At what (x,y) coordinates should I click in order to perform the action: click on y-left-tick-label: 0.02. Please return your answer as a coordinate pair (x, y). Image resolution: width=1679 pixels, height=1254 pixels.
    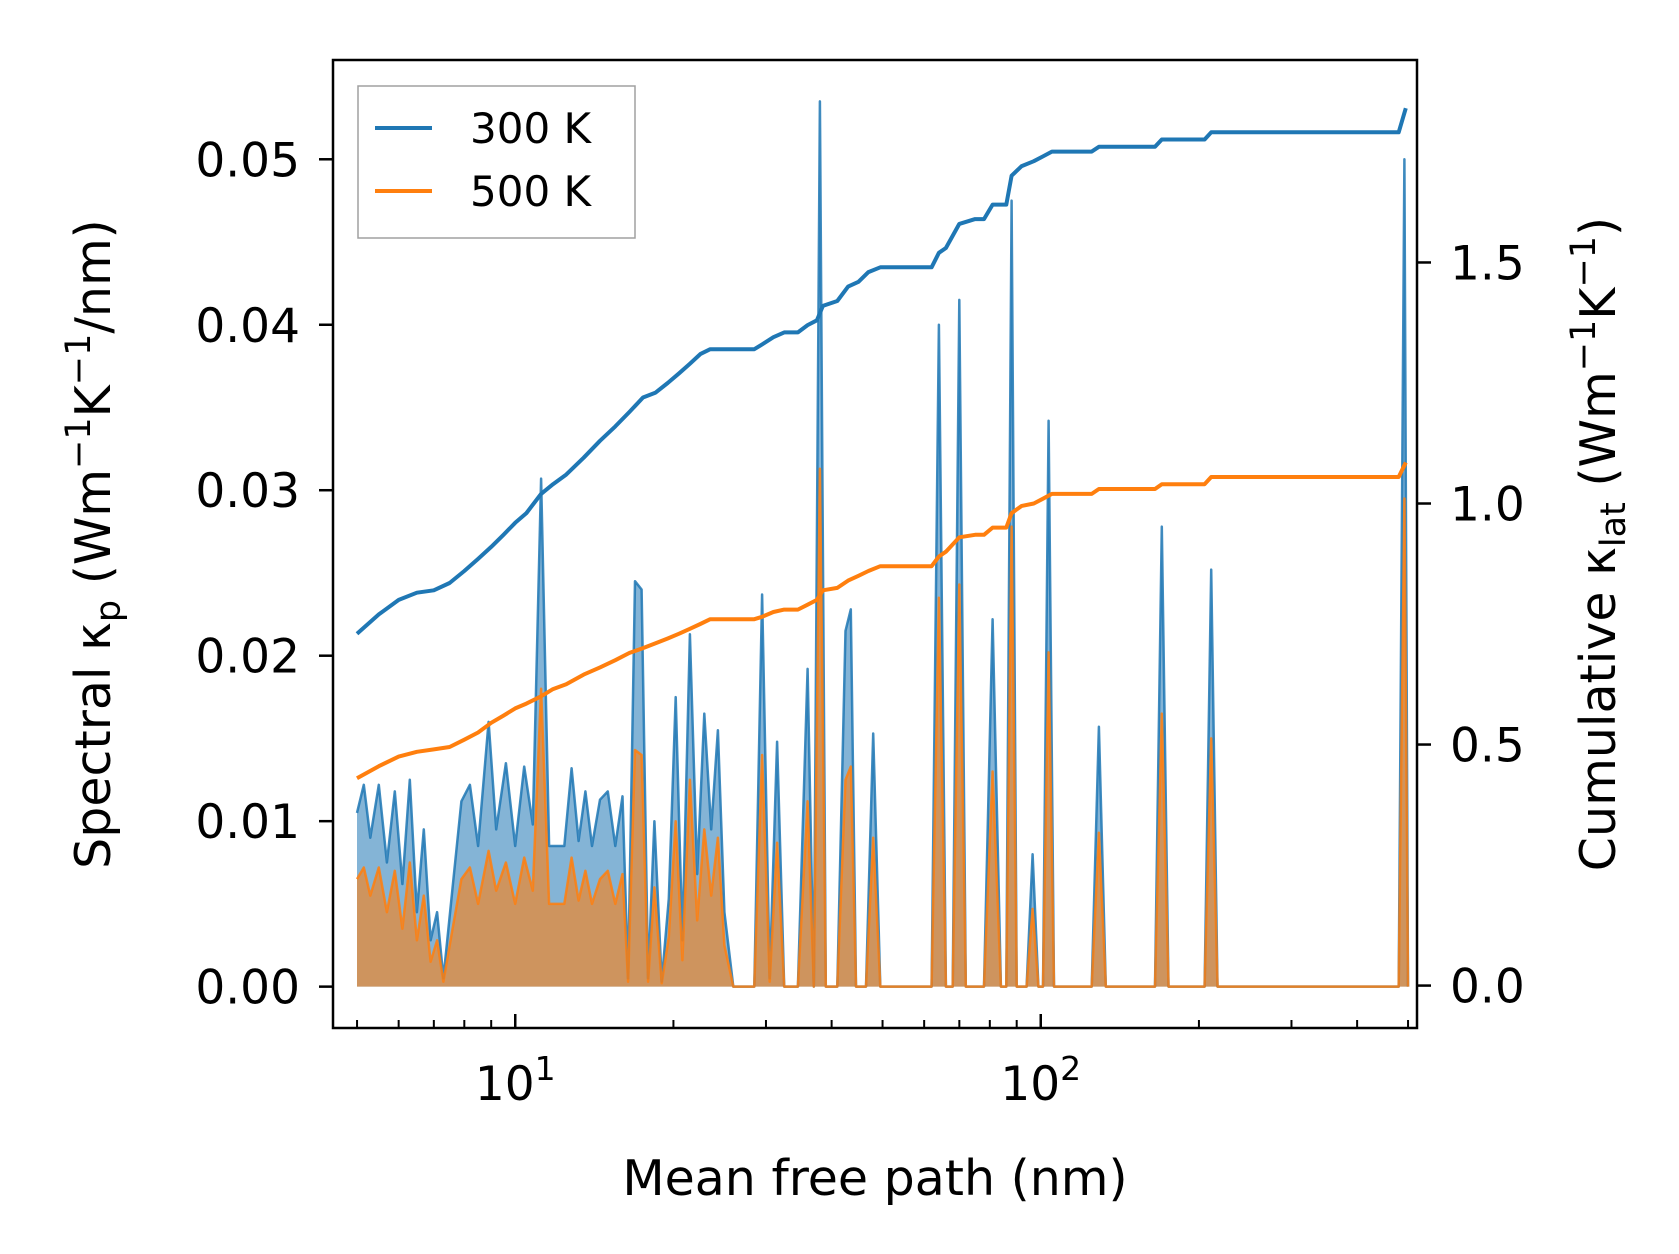
    Looking at the image, I should click on (247, 657).